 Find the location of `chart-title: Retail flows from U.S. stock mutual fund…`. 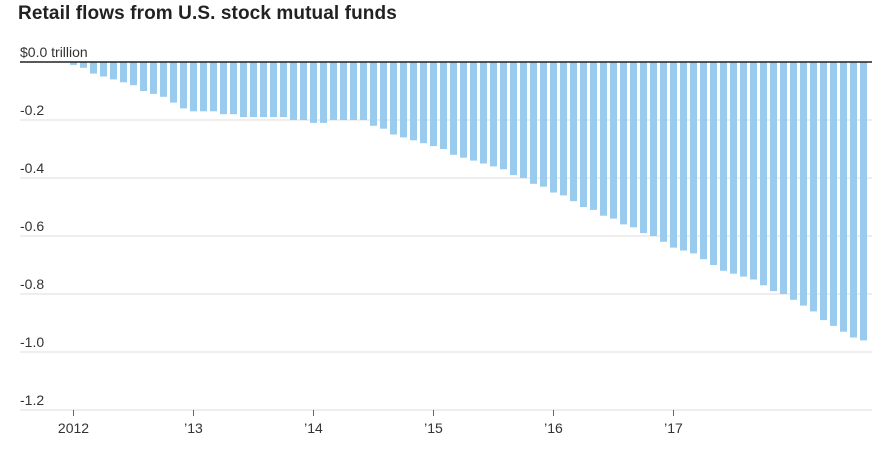

chart-title: Retail flows from U.S. stock mutual fund… is located at coordinates (207, 13).